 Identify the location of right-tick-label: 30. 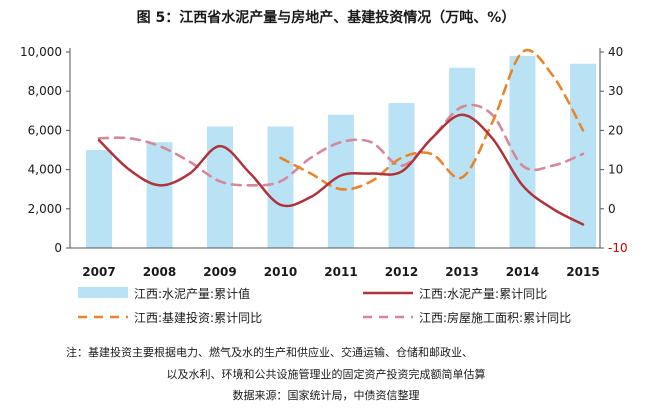
(615, 91).